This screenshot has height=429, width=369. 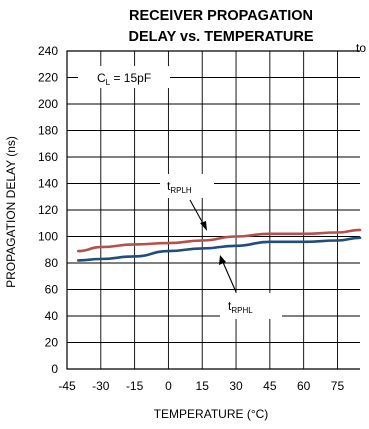 What do you see at coordinates (270, 386) in the screenshot?
I see `x-tick-label: 45` at bounding box center [270, 386].